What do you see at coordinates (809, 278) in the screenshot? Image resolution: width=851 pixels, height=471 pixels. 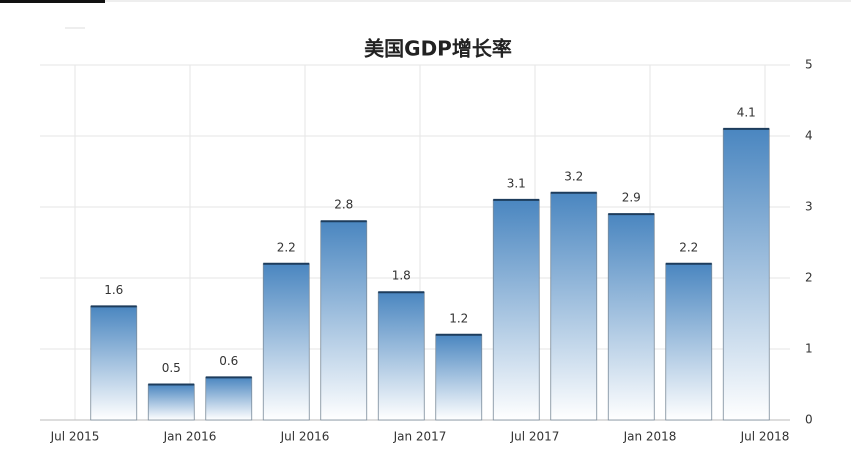 I see `y-tick-label: 2` at bounding box center [809, 278].